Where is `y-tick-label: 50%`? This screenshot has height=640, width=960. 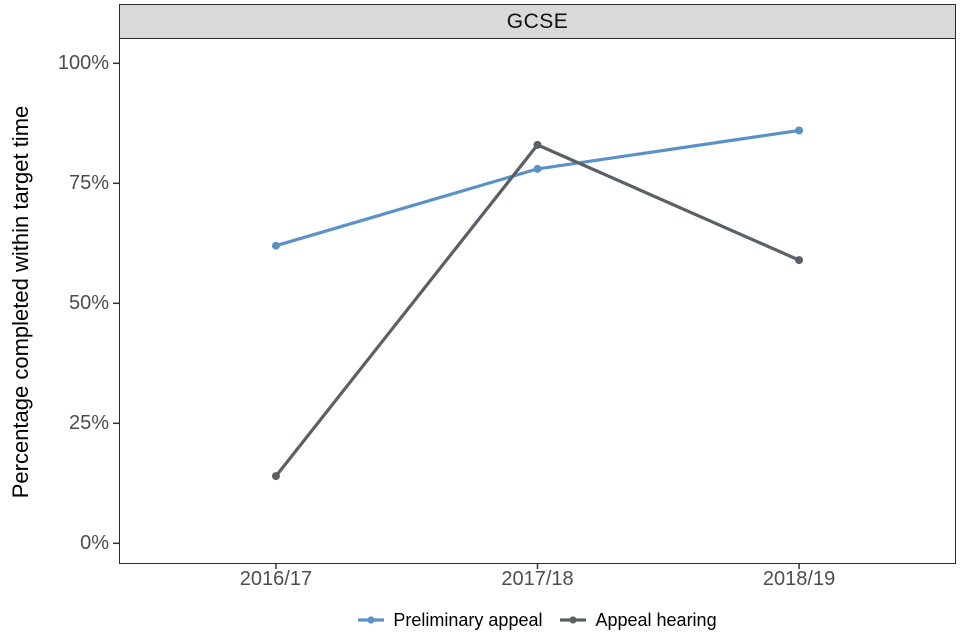
y-tick-label: 50% is located at coordinates (88, 303).